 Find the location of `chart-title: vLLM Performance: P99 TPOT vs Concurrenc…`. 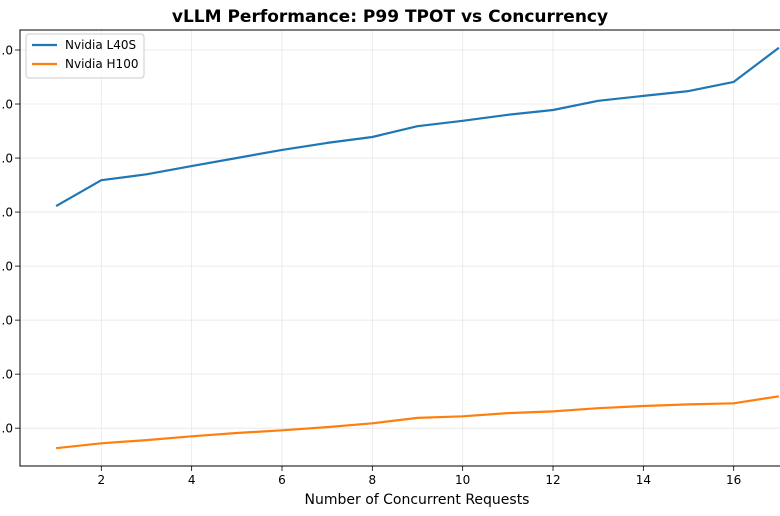

chart-title: vLLM Performance: P99 TPOT vs Concurrenc… is located at coordinates (390, 17).